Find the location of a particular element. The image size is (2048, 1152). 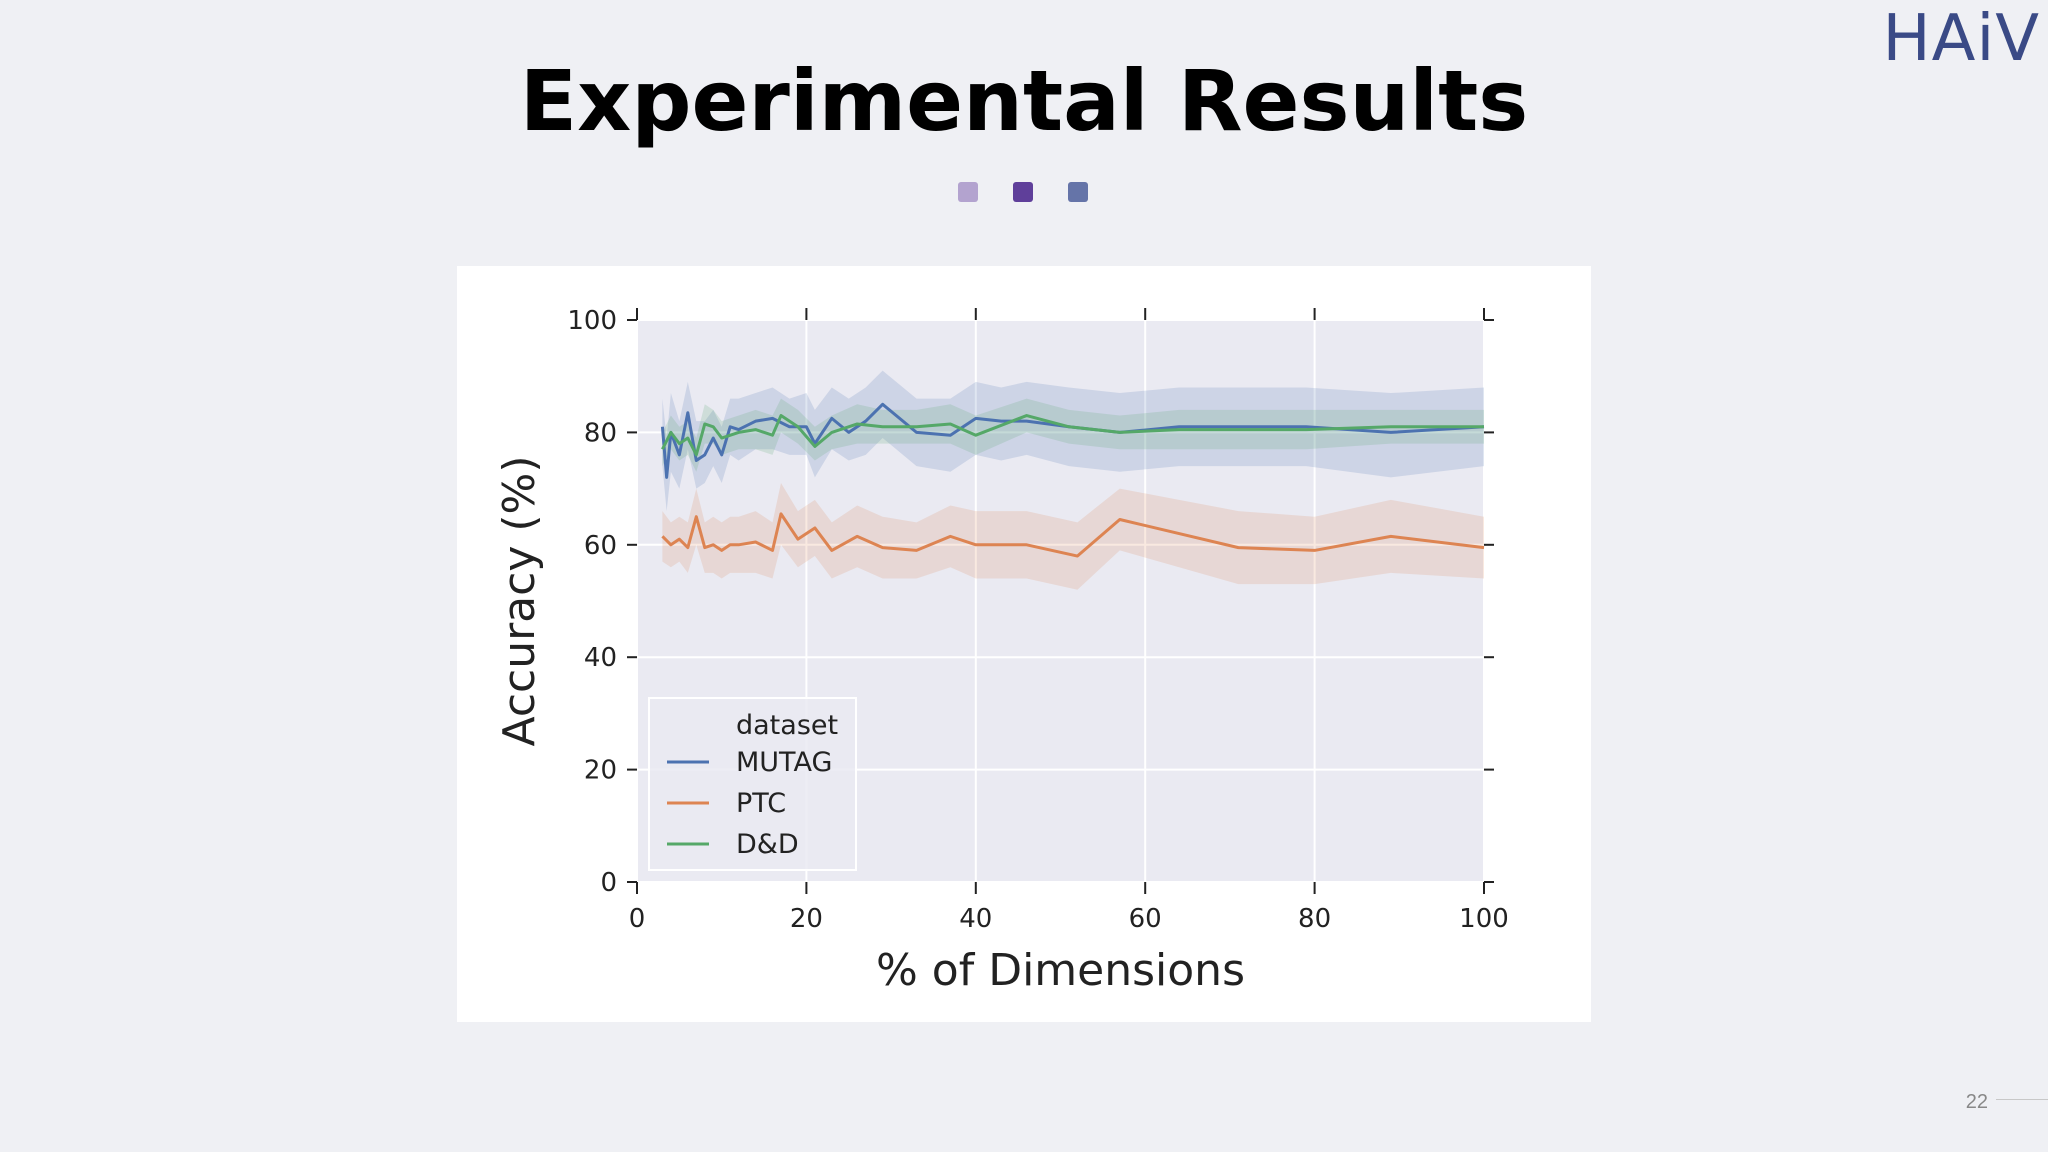

slide-decoration-dots is located at coordinates (1023, 192).